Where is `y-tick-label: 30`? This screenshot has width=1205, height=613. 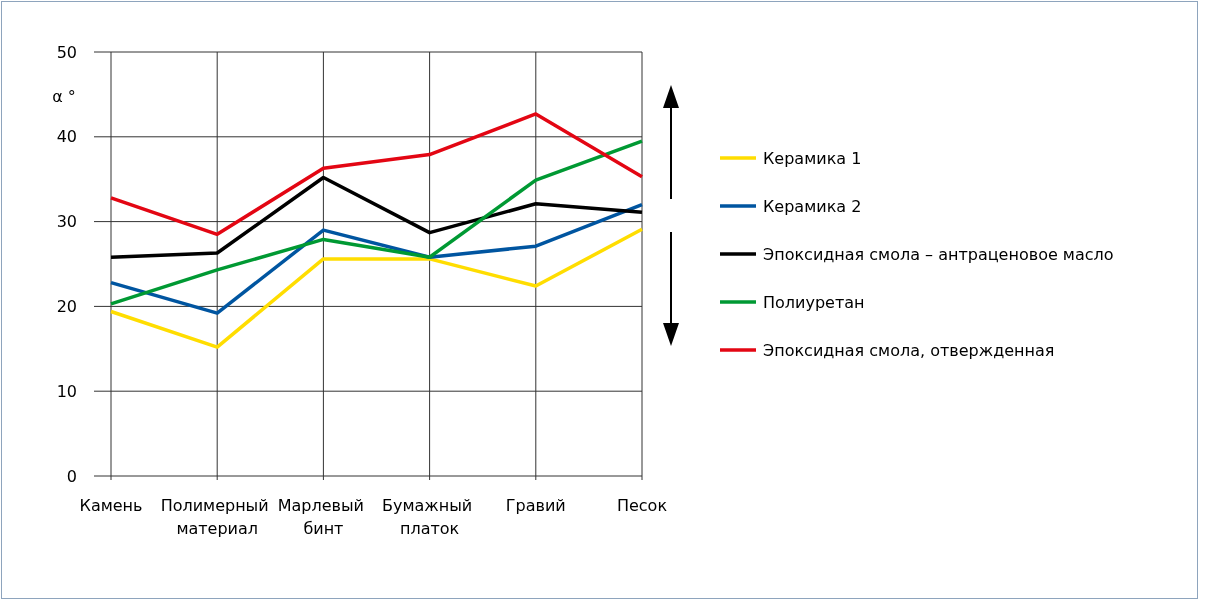
y-tick-label: 30 is located at coordinates (66, 222).